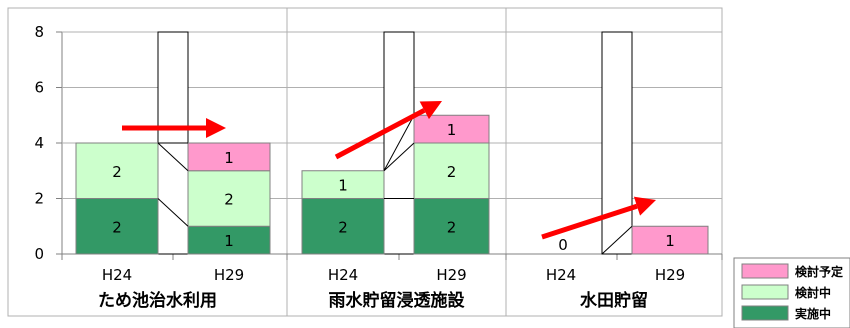 Image resolution: width=850 pixels, height=328 pixels. I want to click on legend-label: 実施中, so click(813, 313).